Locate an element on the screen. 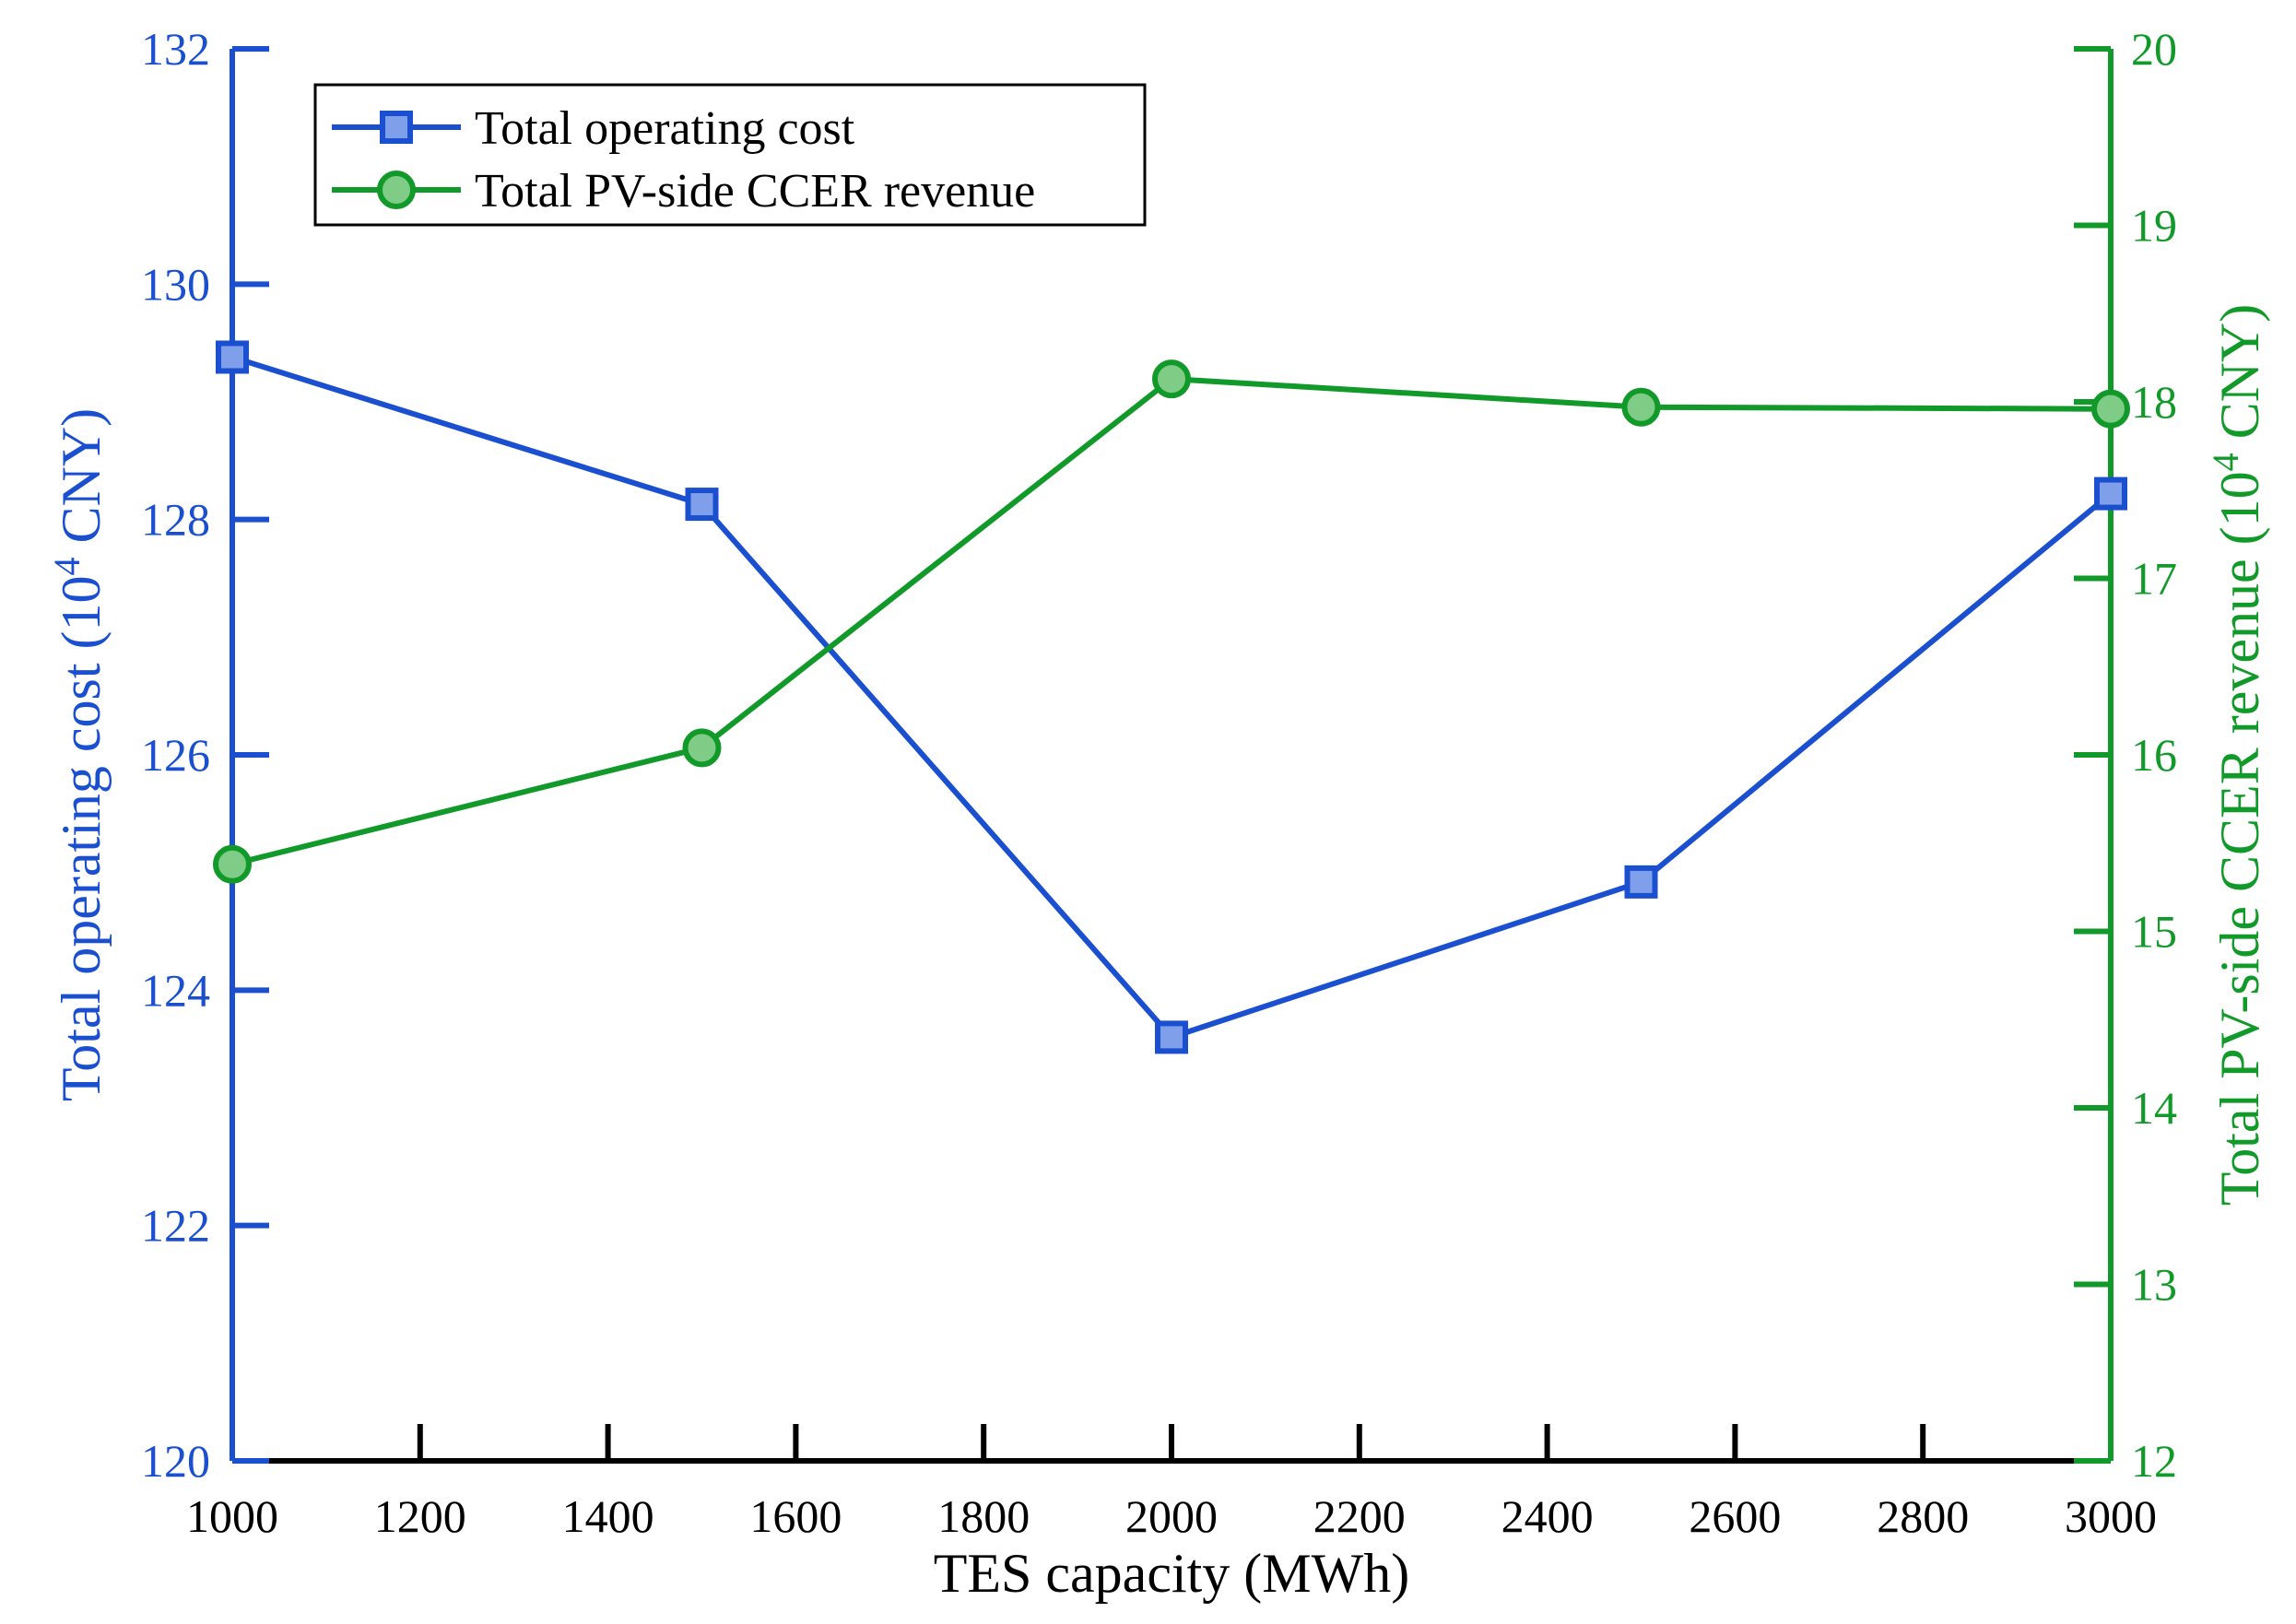 The width and height of the screenshot is (2296, 1624). y-right-tick-label: 15 is located at coordinates (2154, 932).